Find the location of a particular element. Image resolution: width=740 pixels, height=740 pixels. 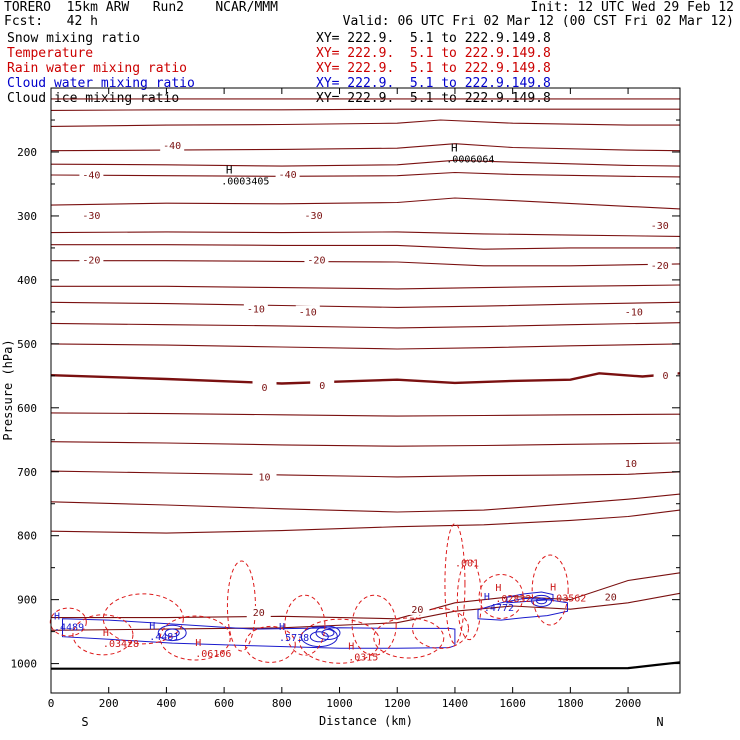

y-tick-label-7: 900 is located at coordinates (27, 600).